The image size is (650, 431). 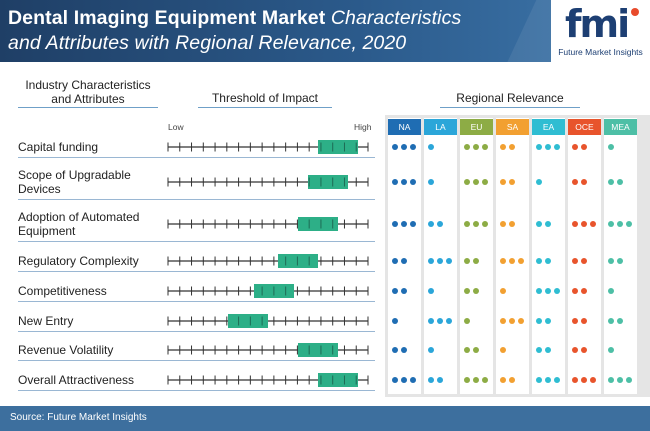 What do you see at coordinates (265, 98) in the screenshot?
I see `column-header-threshold: Threshold of Impact` at bounding box center [265, 98].